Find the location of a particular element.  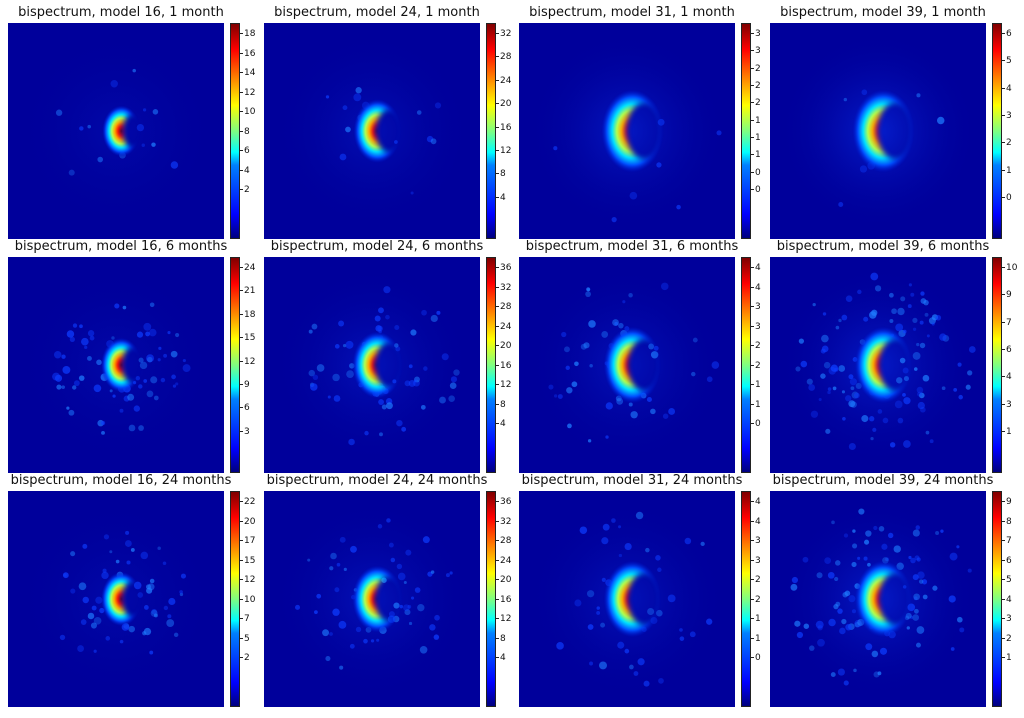

colorbar is located at coordinates (997, 365).